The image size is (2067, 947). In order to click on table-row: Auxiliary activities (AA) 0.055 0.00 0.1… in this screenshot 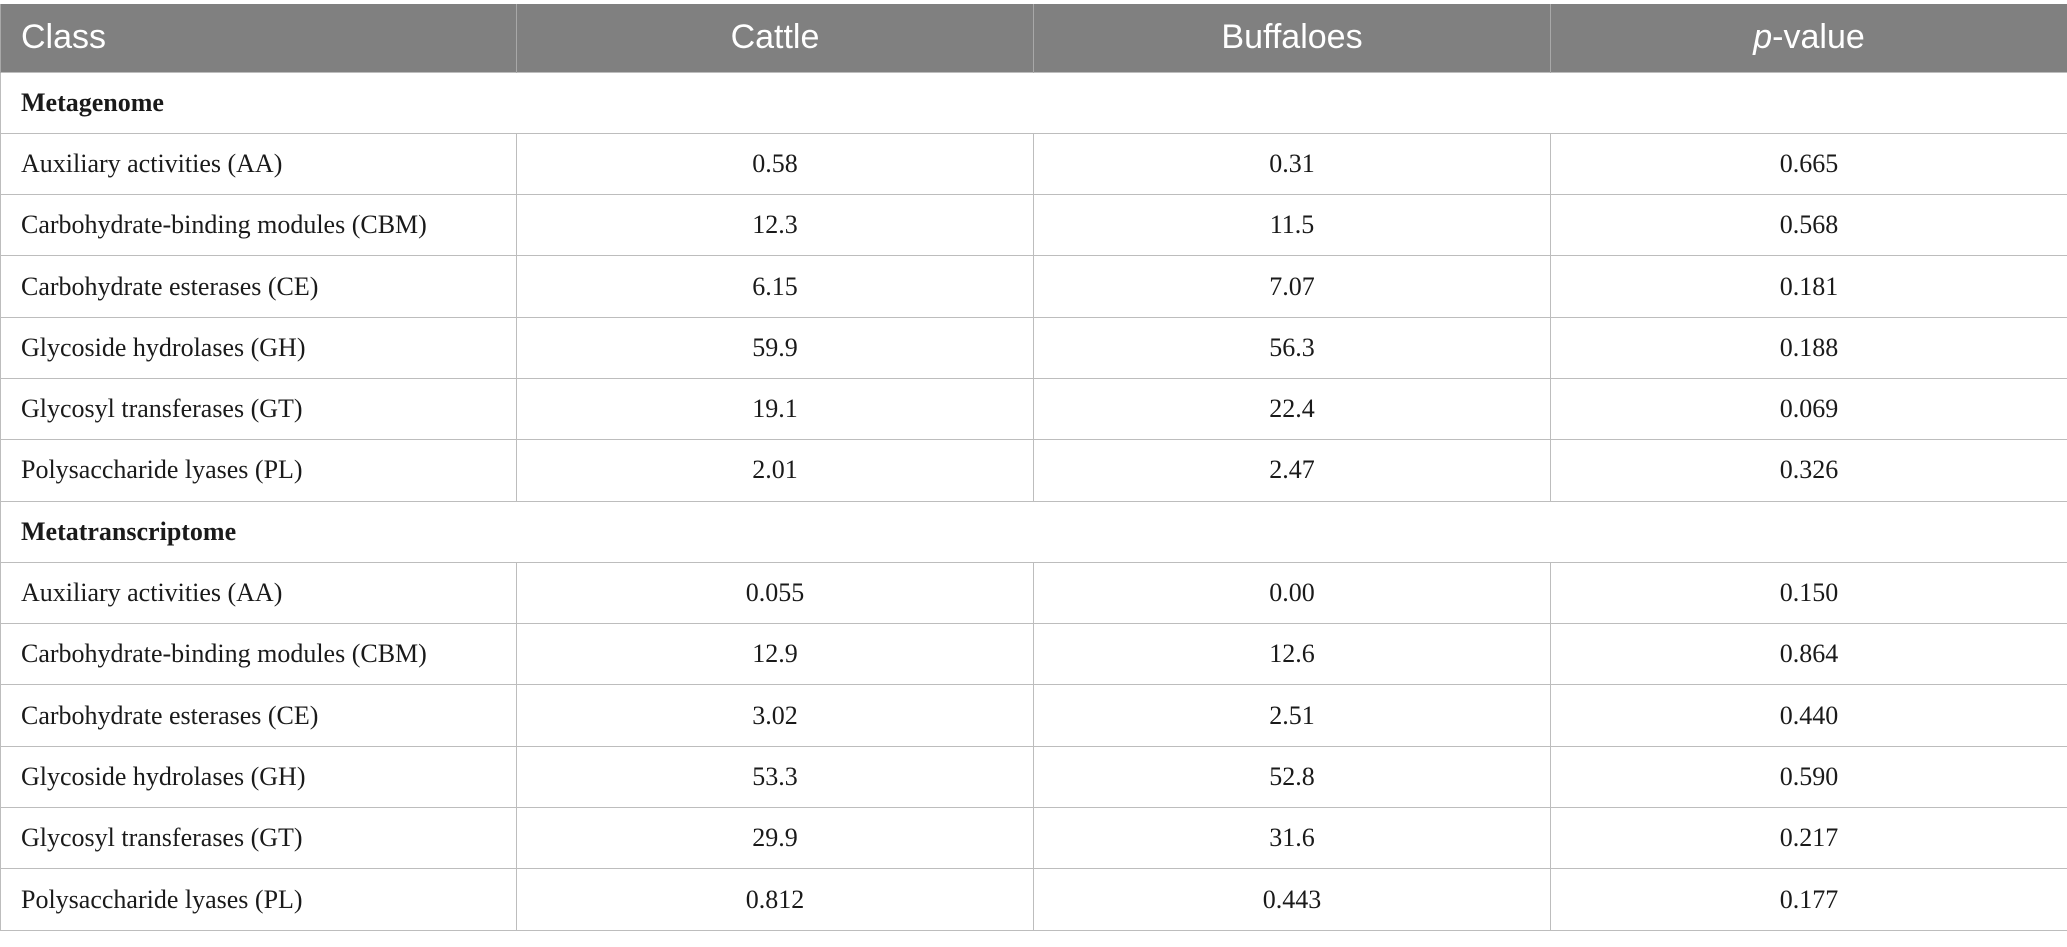, I will do `click(1033, 593)`.